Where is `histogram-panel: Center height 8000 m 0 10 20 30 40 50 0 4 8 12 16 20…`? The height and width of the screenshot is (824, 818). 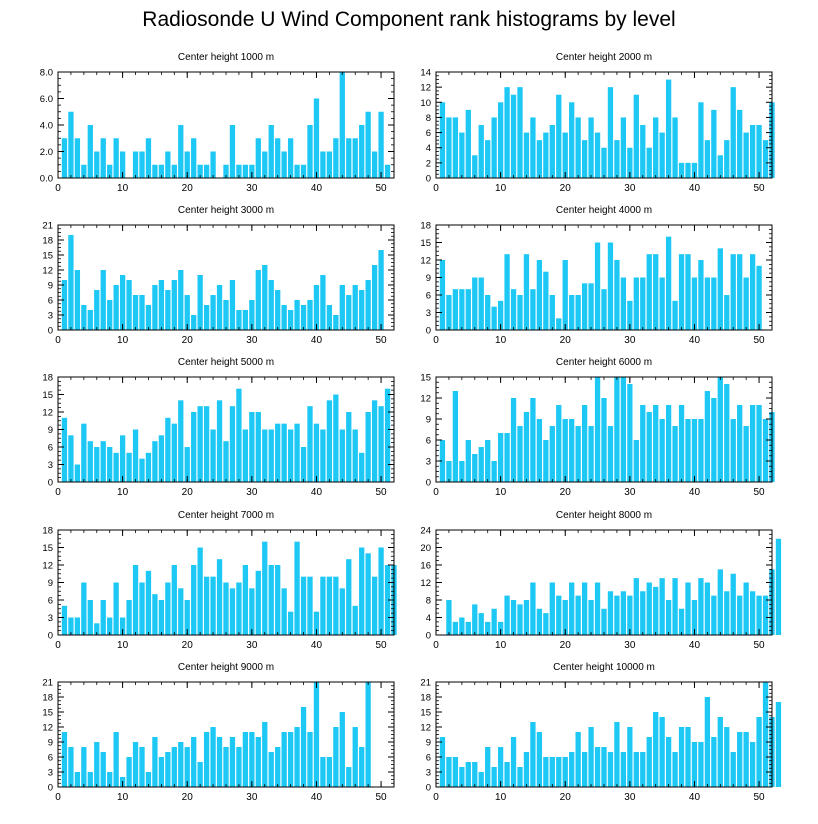 histogram-panel: Center height 8000 m 0 10 20 30 40 50 0 4 8 12 16 20… is located at coordinates (601, 580).